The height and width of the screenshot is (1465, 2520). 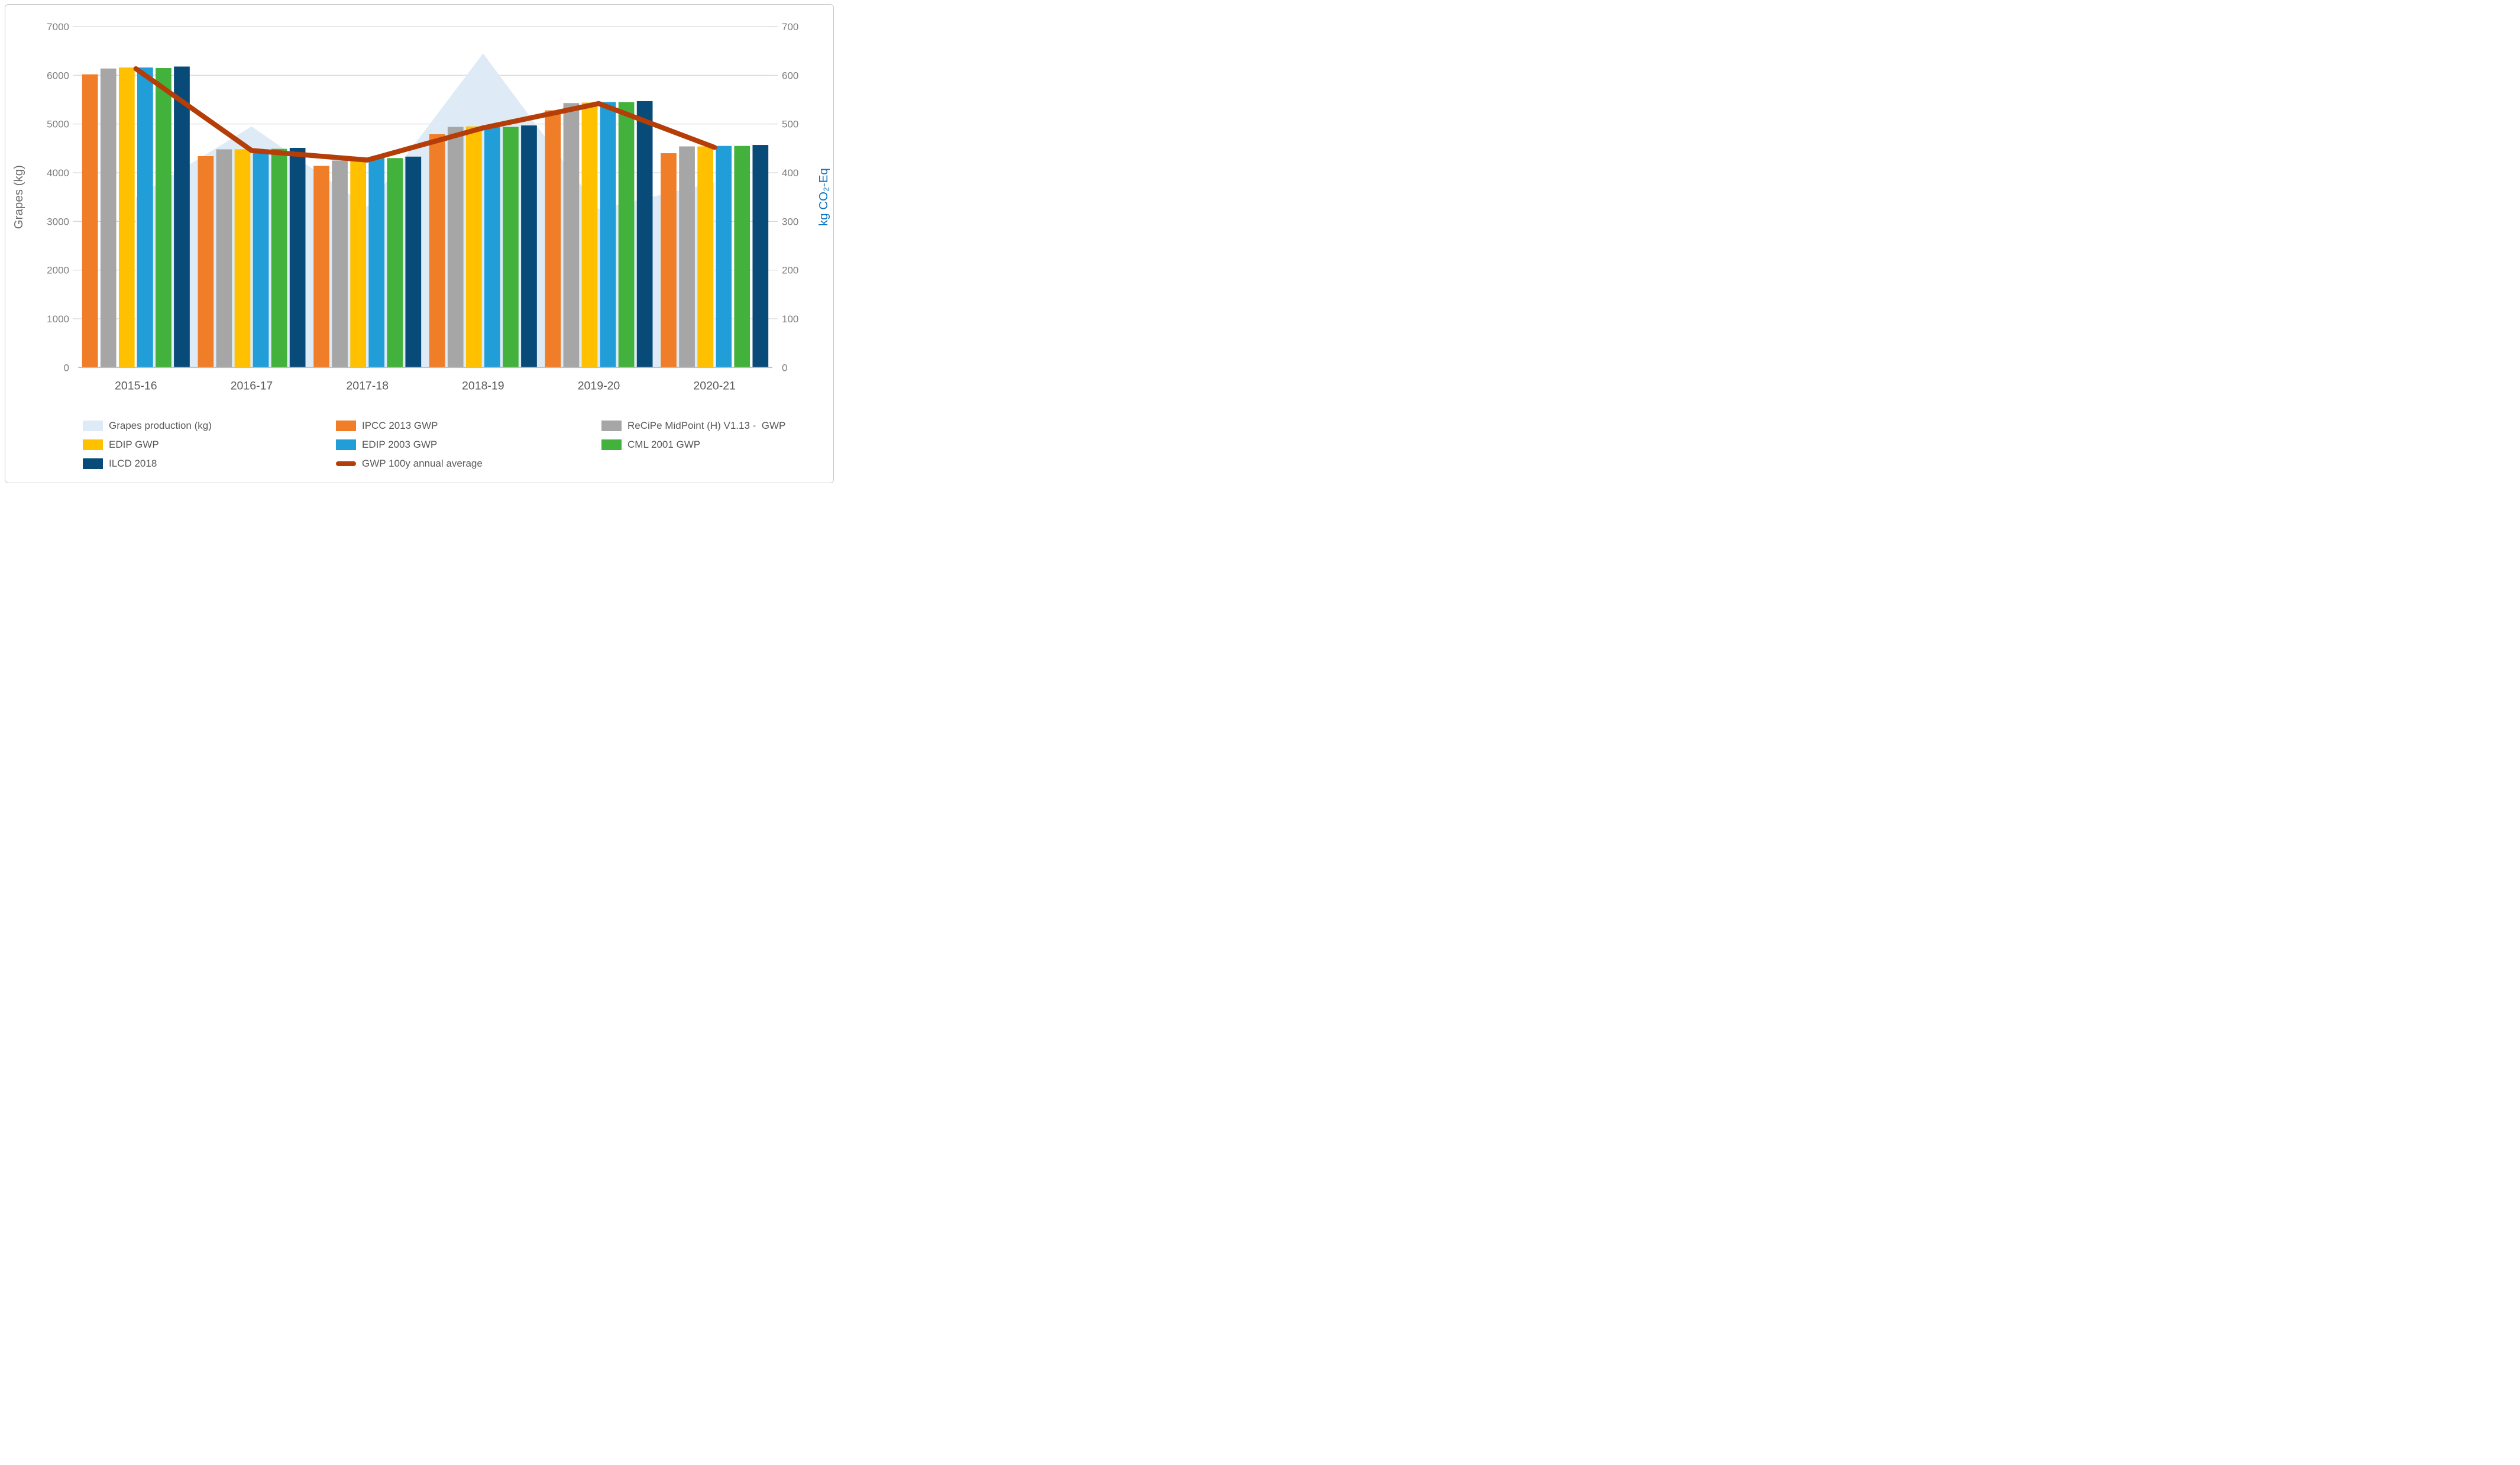 What do you see at coordinates (136, 385) in the screenshot?
I see `x-axis-label-2015-16: 2015-16` at bounding box center [136, 385].